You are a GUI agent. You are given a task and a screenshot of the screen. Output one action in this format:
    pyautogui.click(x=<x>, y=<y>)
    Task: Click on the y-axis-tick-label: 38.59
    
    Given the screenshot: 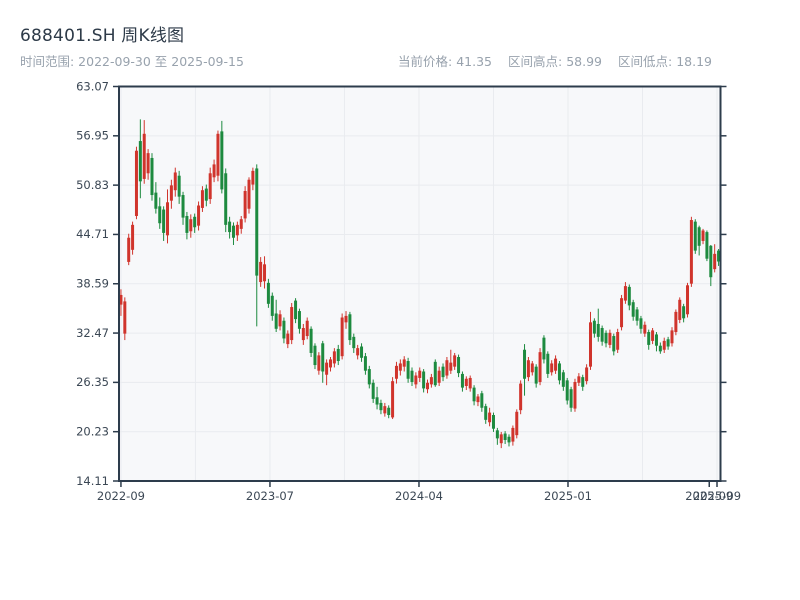 What is the action you would take?
    pyautogui.click(x=92, y=284)
    